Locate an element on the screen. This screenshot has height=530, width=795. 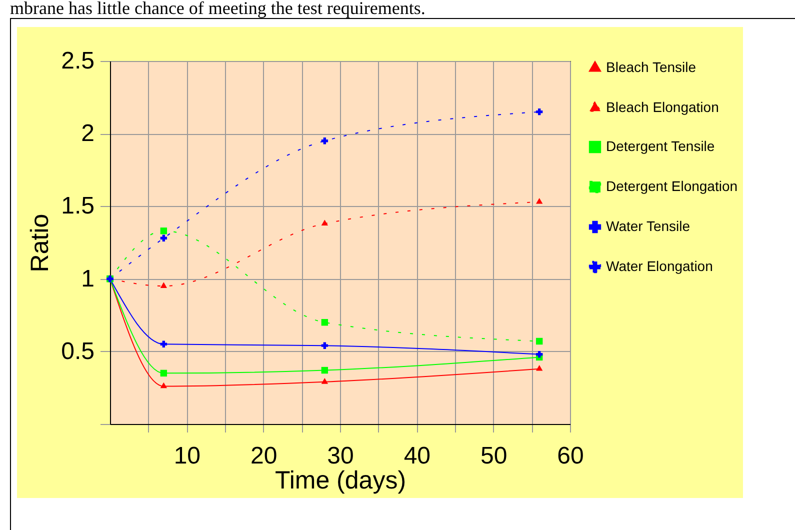
legend-label: Water Tensile is located at coordinates (648, 226).